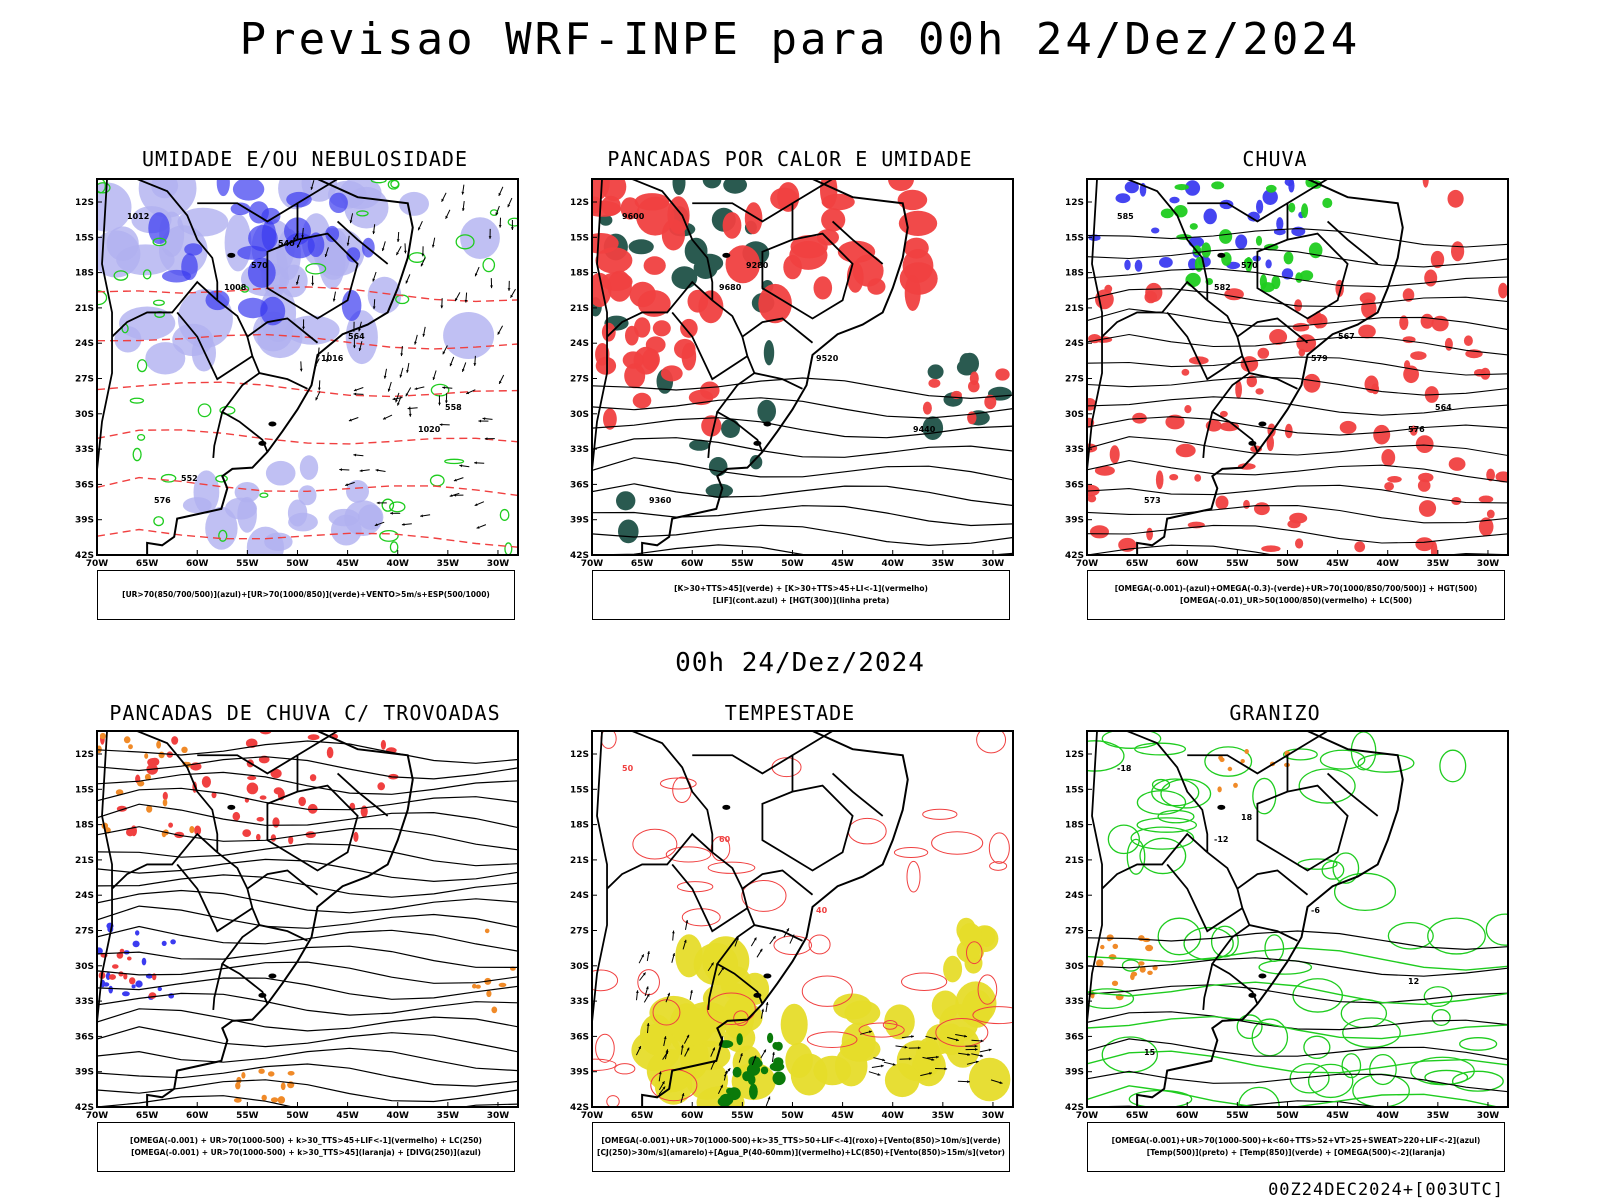 The width and height of the screenshot is (1600, 1200). I want to click on x-tick-label: 70W, so click(592, 1116).